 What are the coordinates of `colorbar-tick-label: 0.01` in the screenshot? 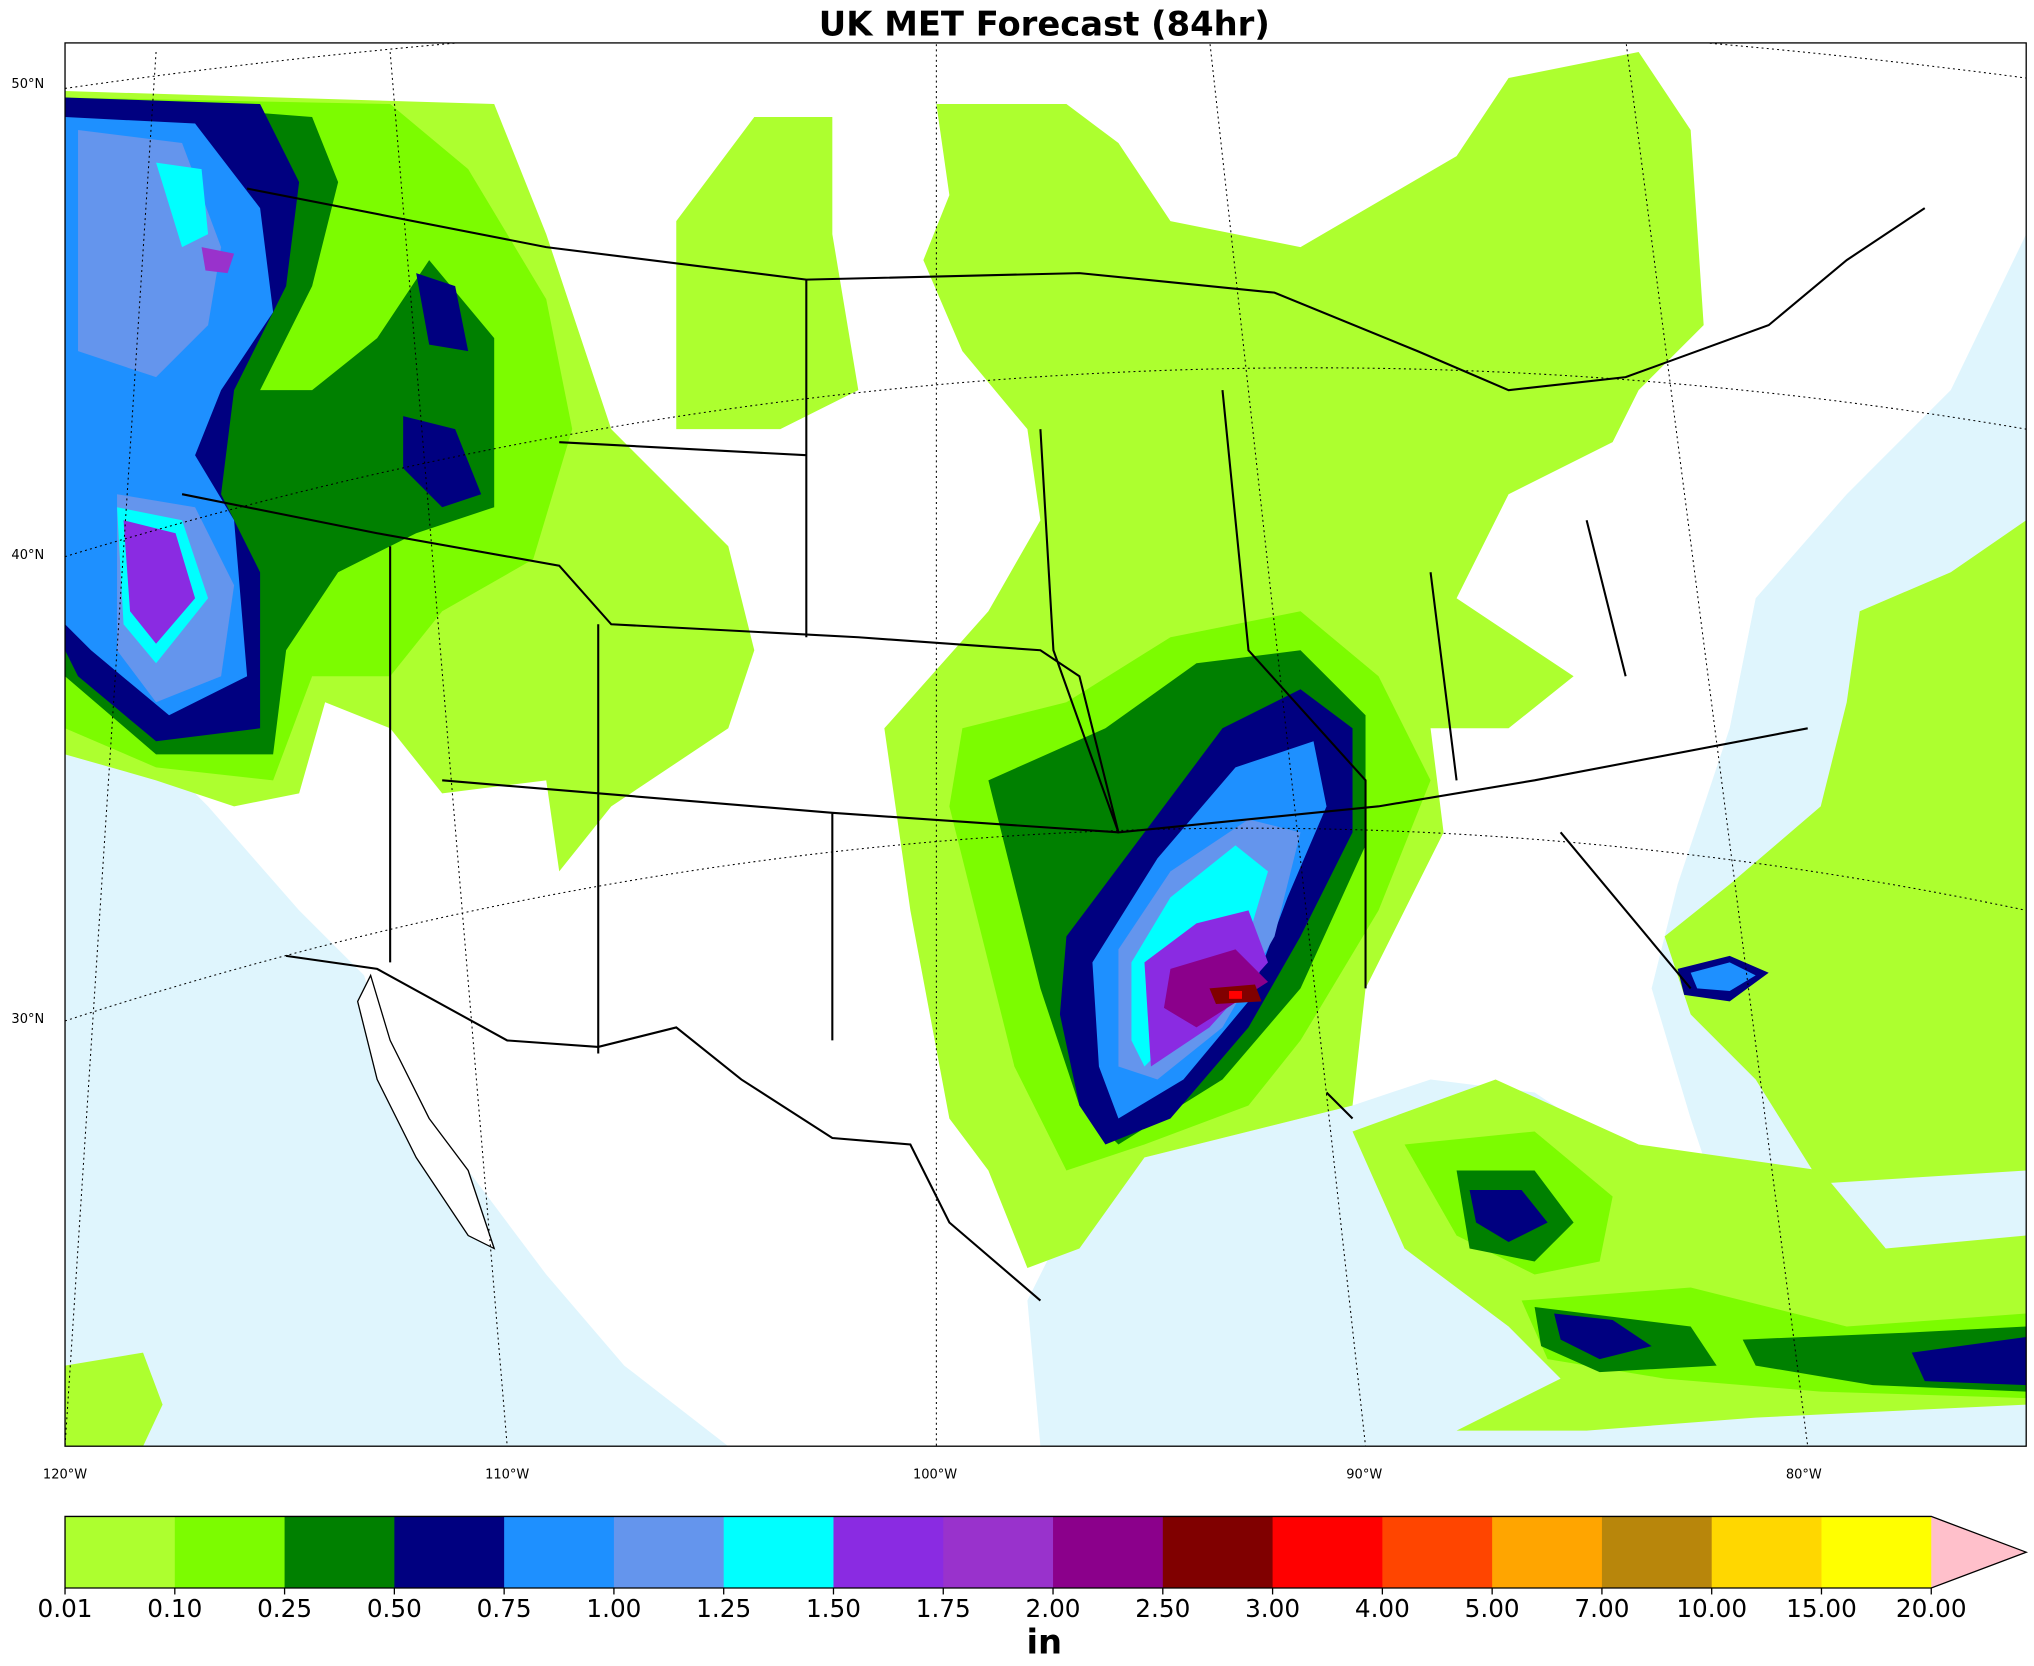 It's located at (65, 1608).